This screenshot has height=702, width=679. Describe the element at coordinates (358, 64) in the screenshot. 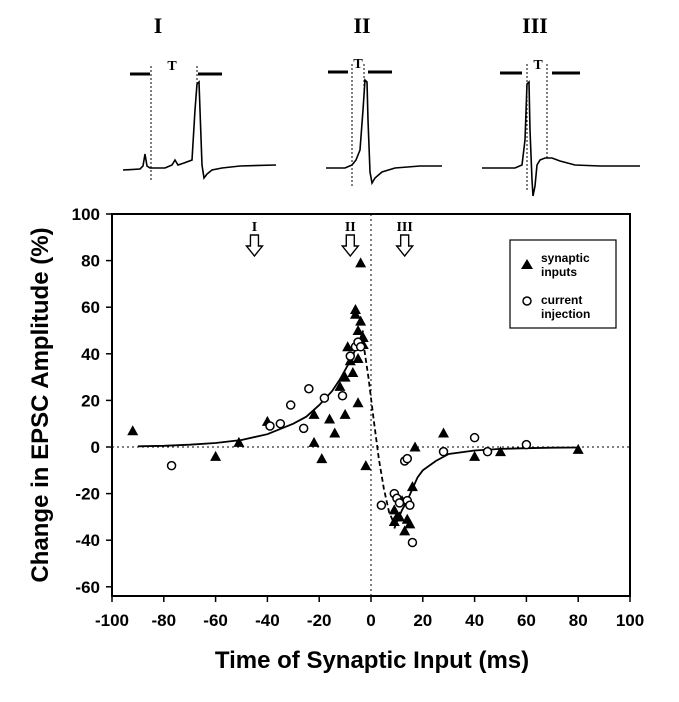

I see `inset-2-interval-label: T` at that location.